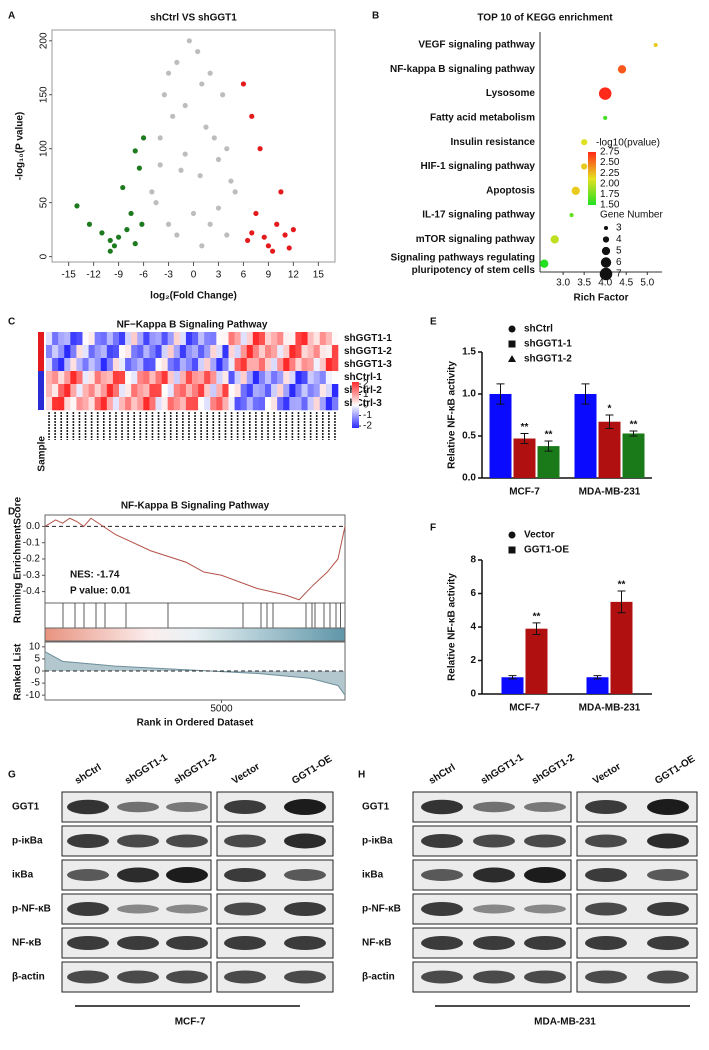 Image resolution: width=709 pixels, height=1050 pixels. Describe the element at coordinates (361, 775) in the screenshot. I see `panel-label: H` at that location.